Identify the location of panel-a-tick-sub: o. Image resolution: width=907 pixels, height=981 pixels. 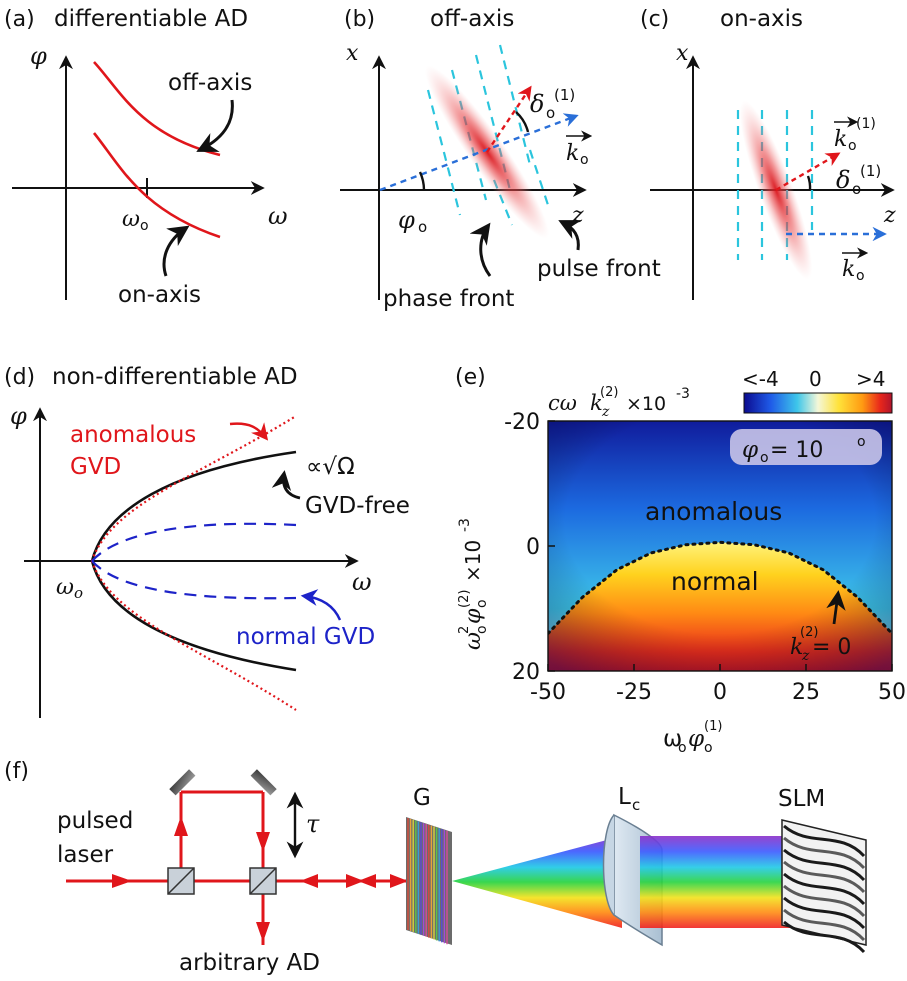
(144, 226).